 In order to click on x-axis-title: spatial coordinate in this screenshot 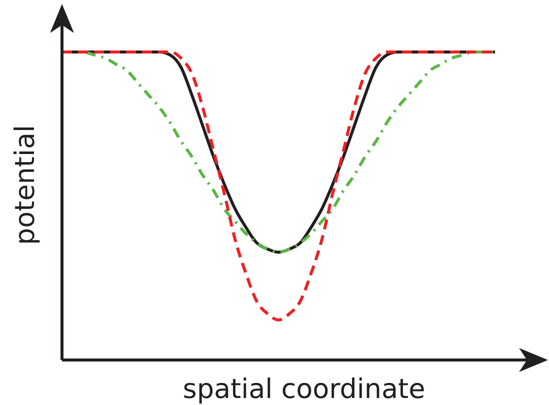, I will do `click(304, 389)`.